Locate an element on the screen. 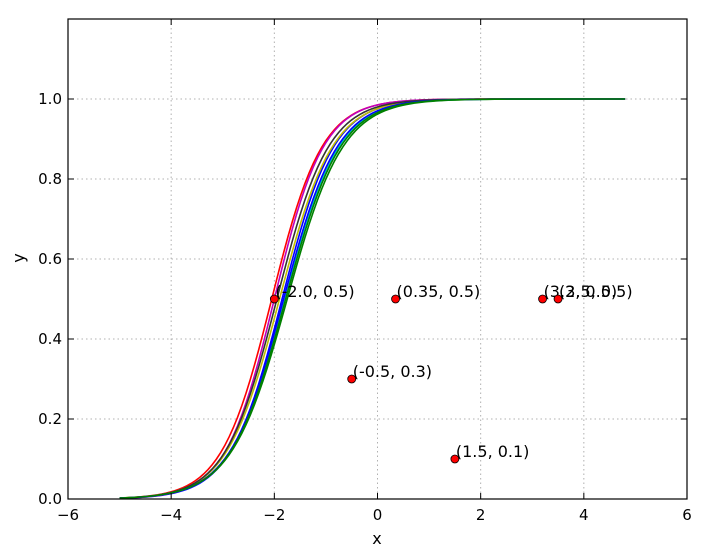 Image resolution: width=702 pixels, height=557 pixels. x-axis-label: x is located at coordinates (376, 538).